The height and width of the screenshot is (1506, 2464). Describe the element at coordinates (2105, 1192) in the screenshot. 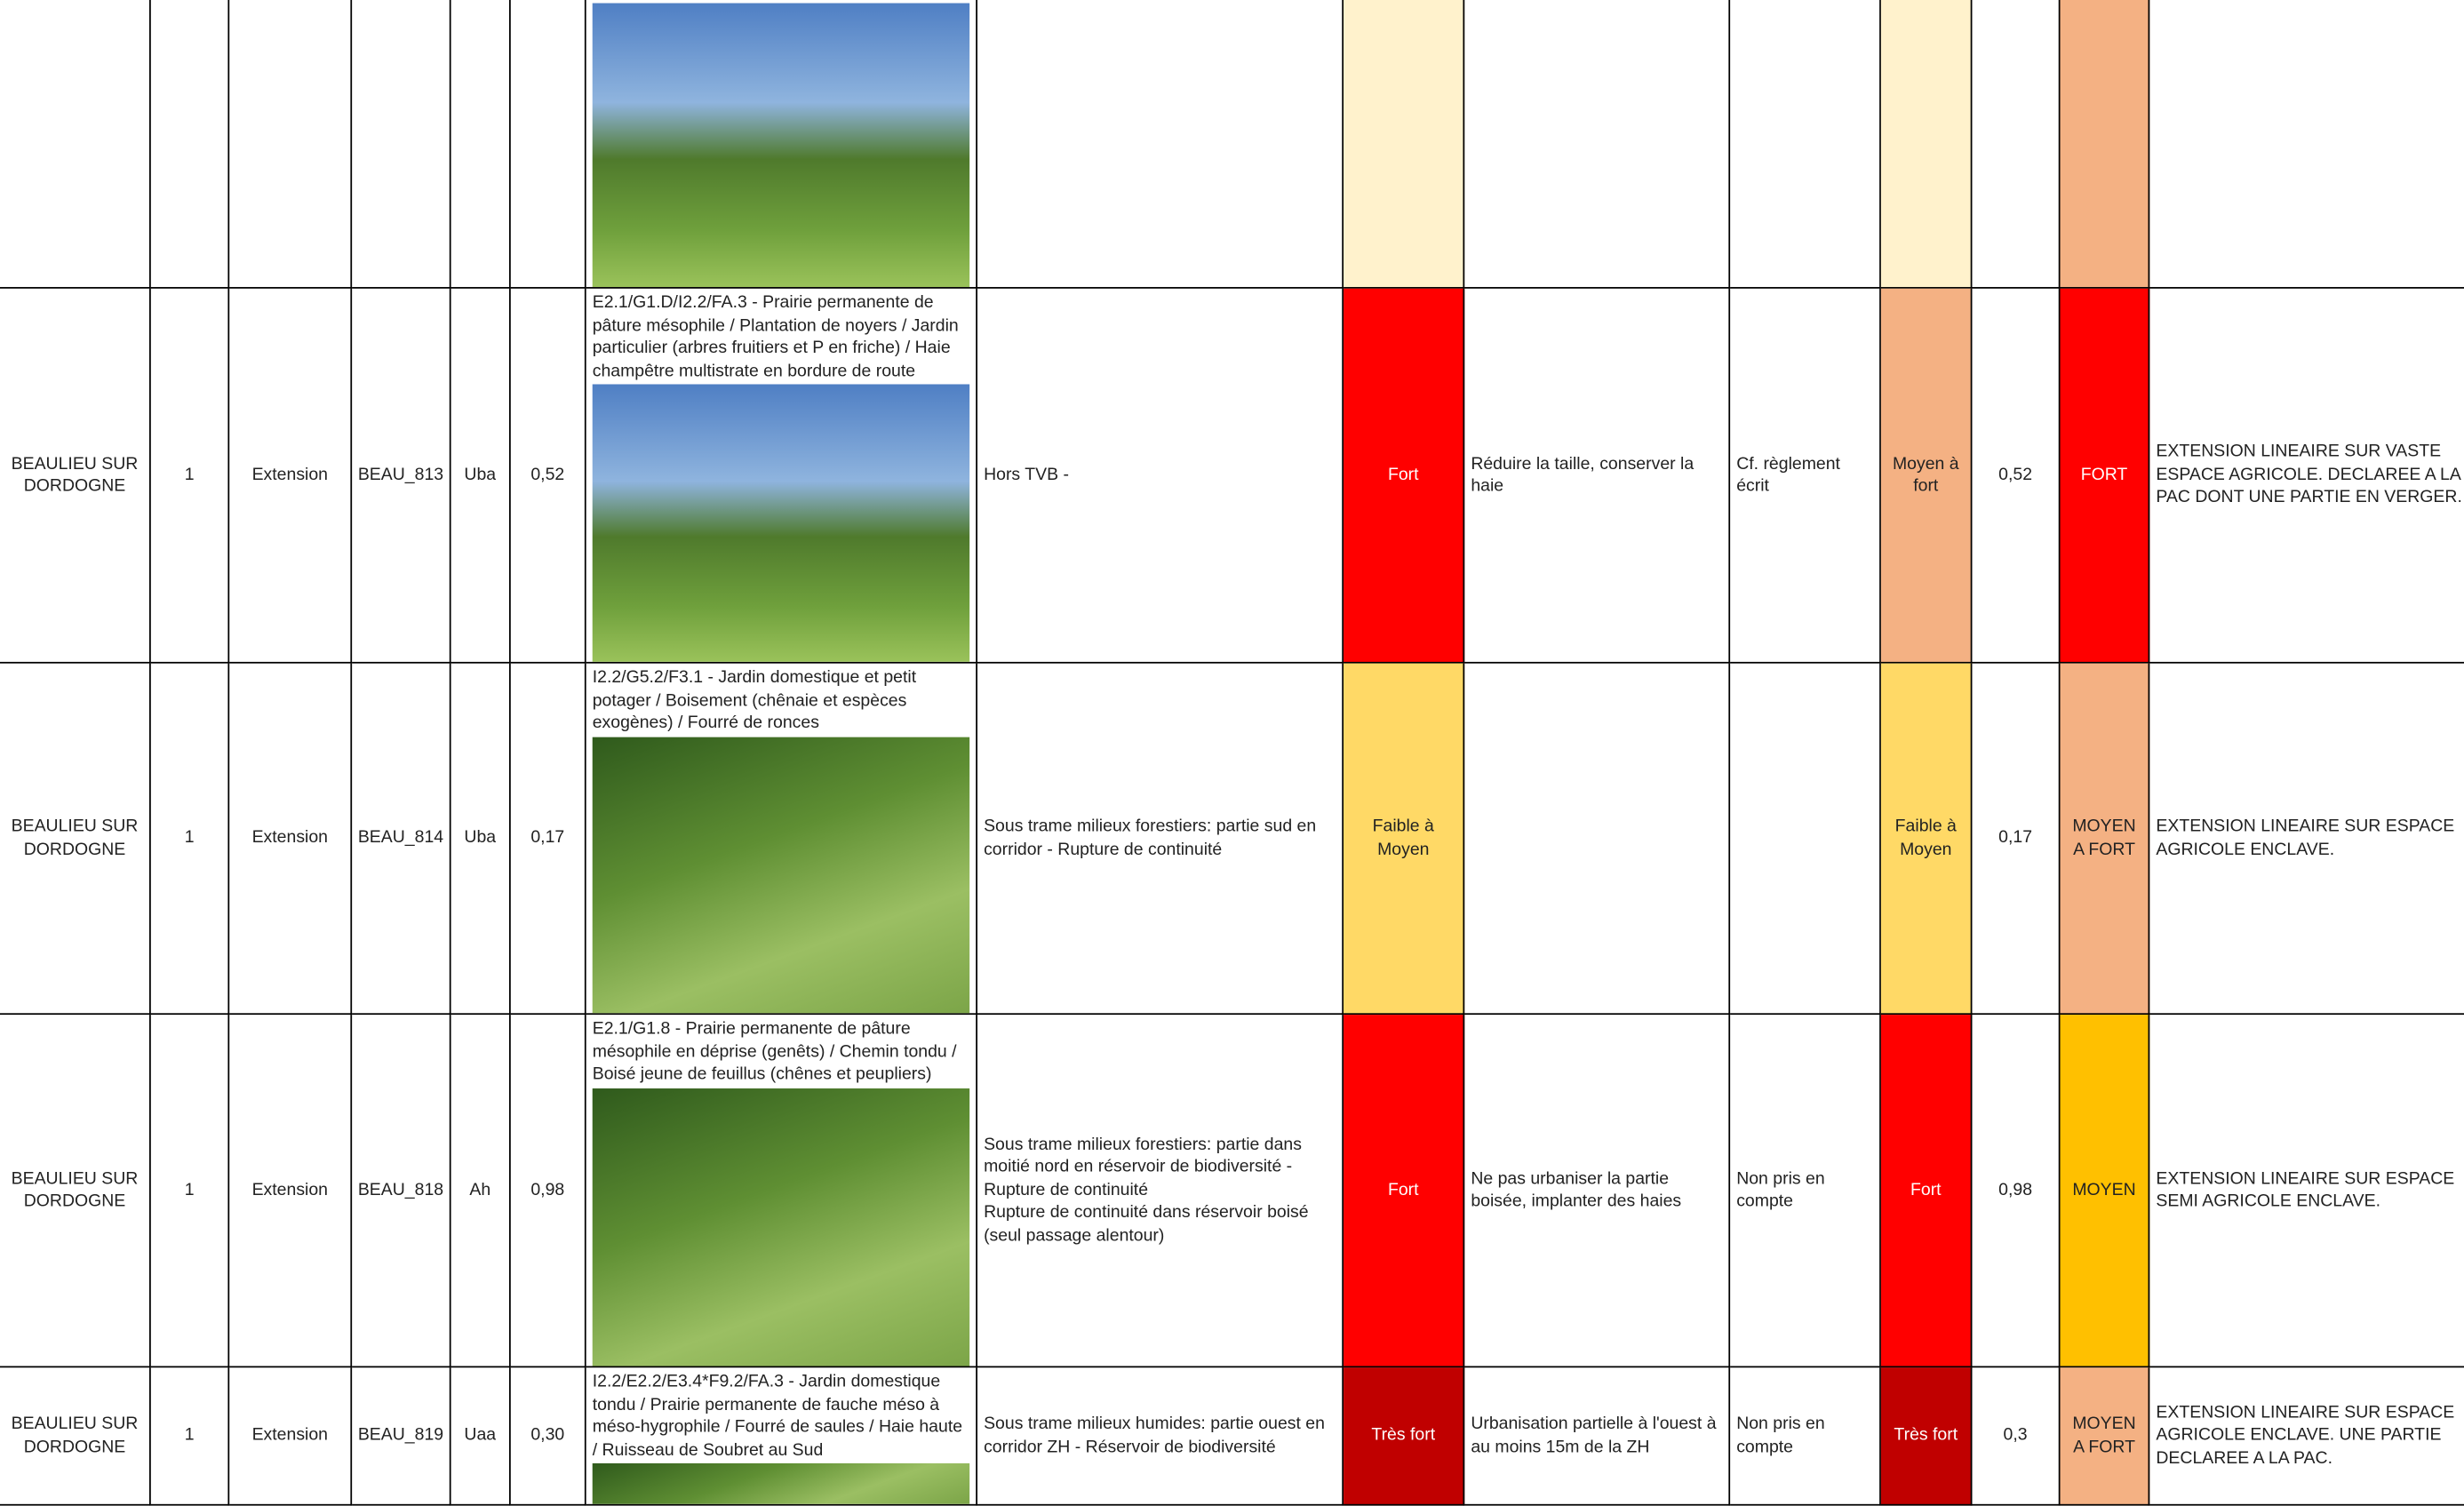

I see `cell-niveau: MOYEN` at that location.